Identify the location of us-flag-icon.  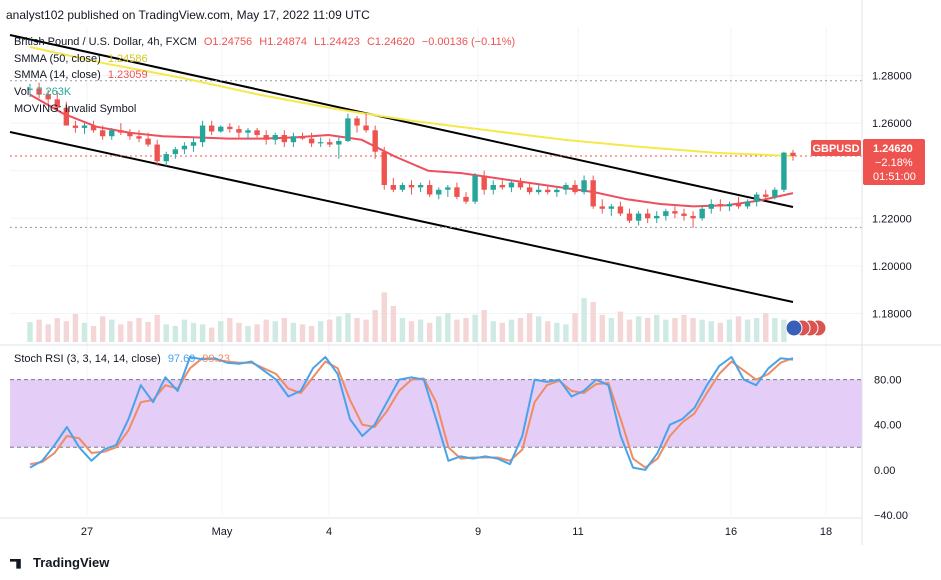
(794, 328).